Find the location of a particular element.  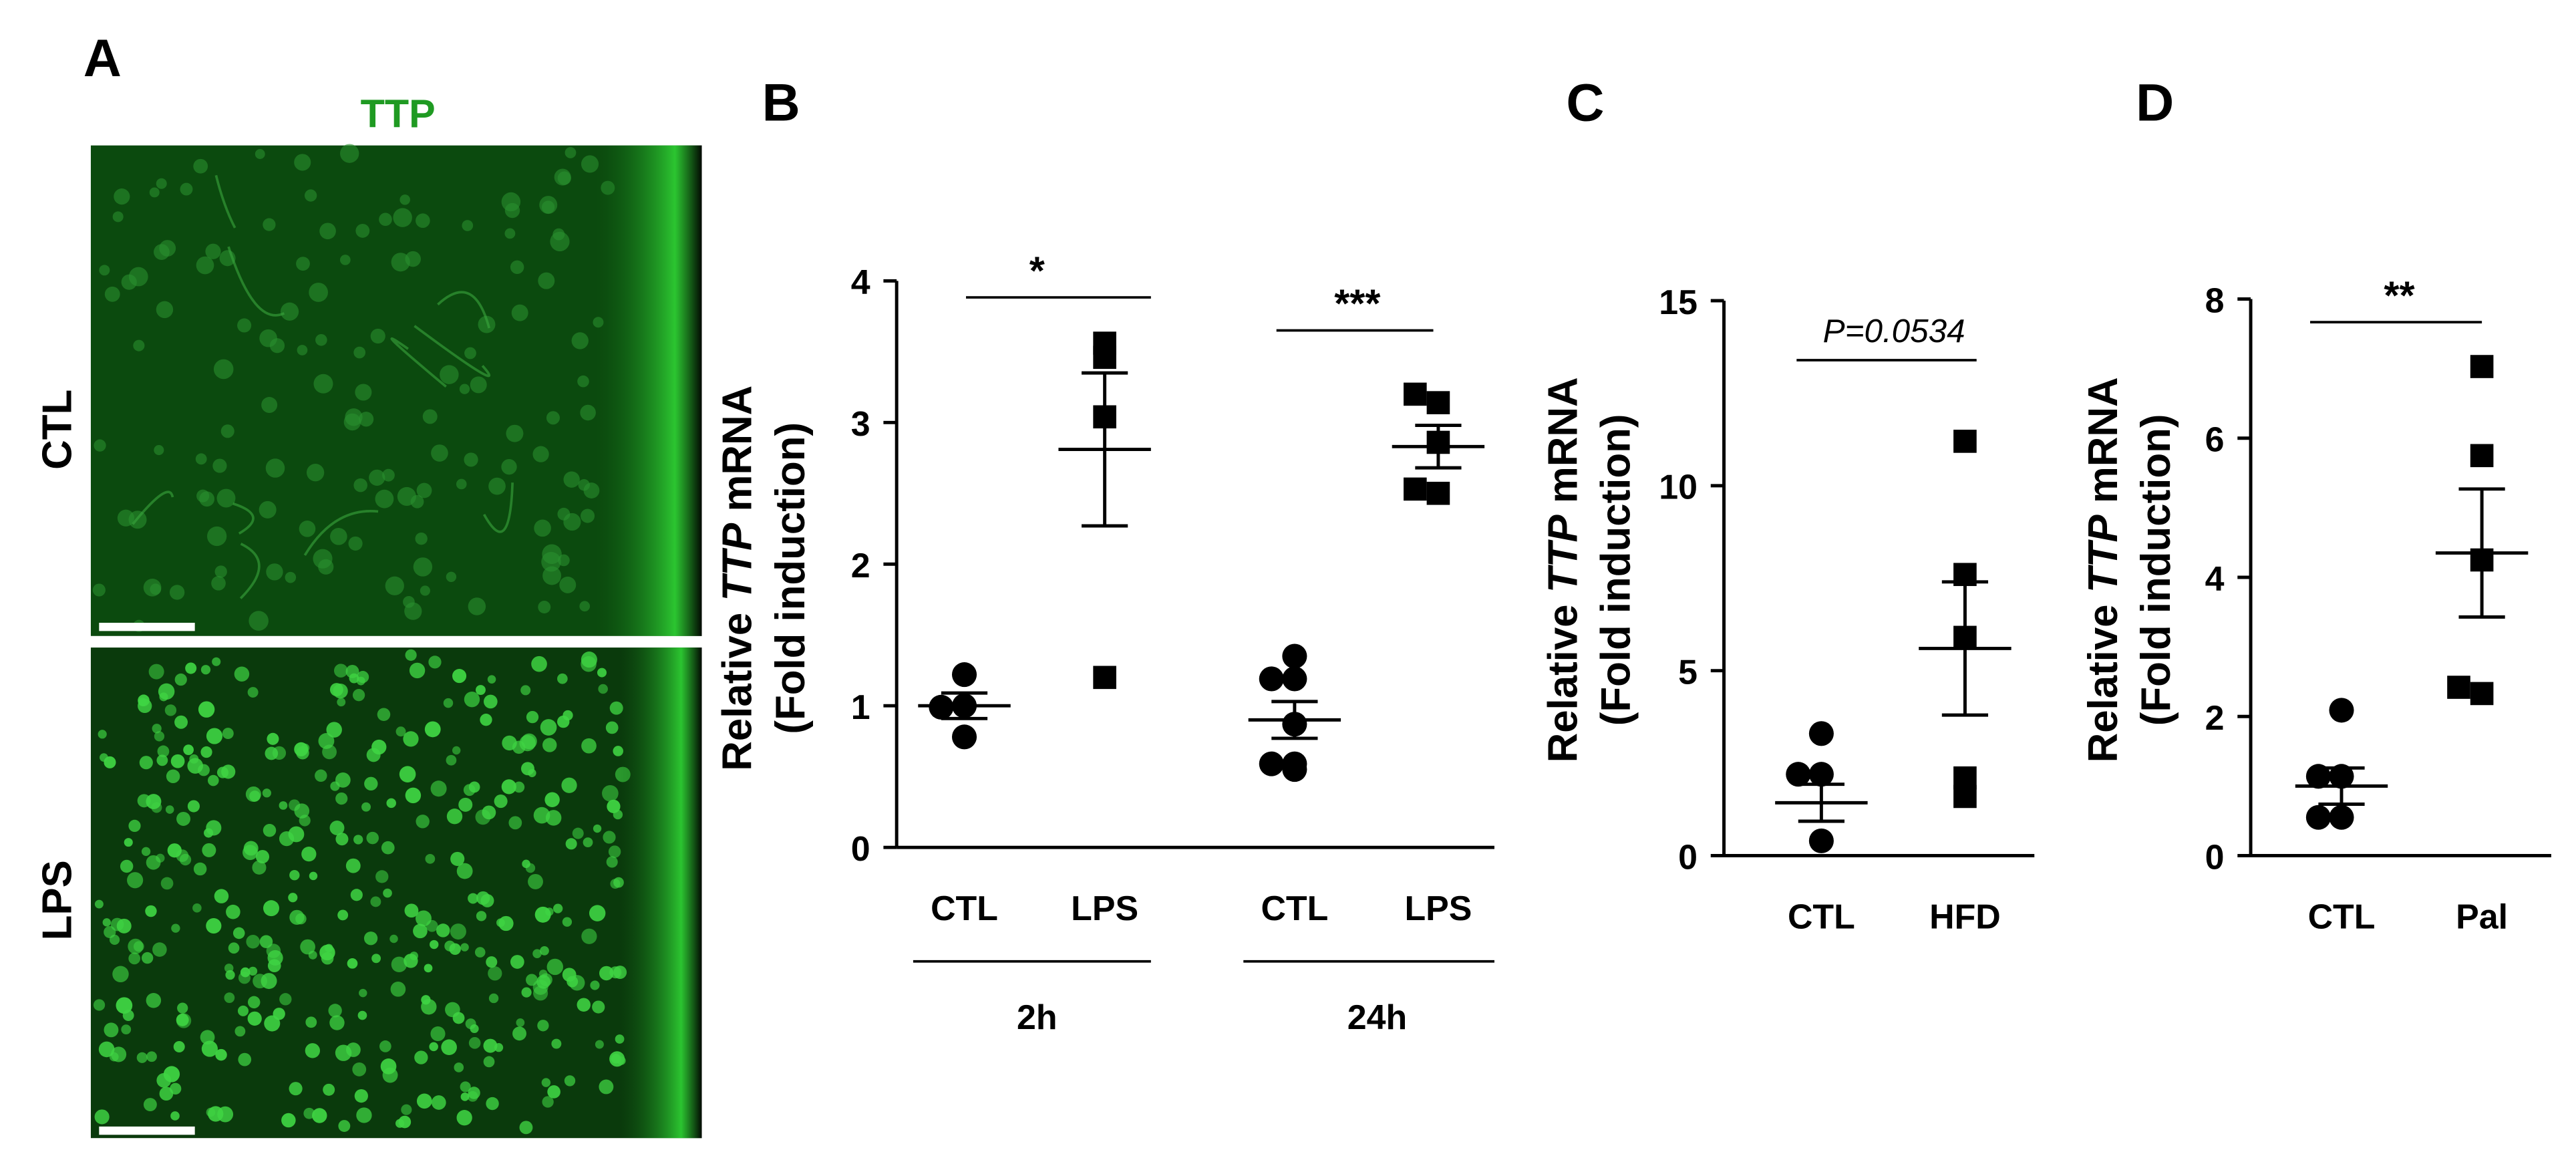

cells-ctl is located at coordinates (353, 388).